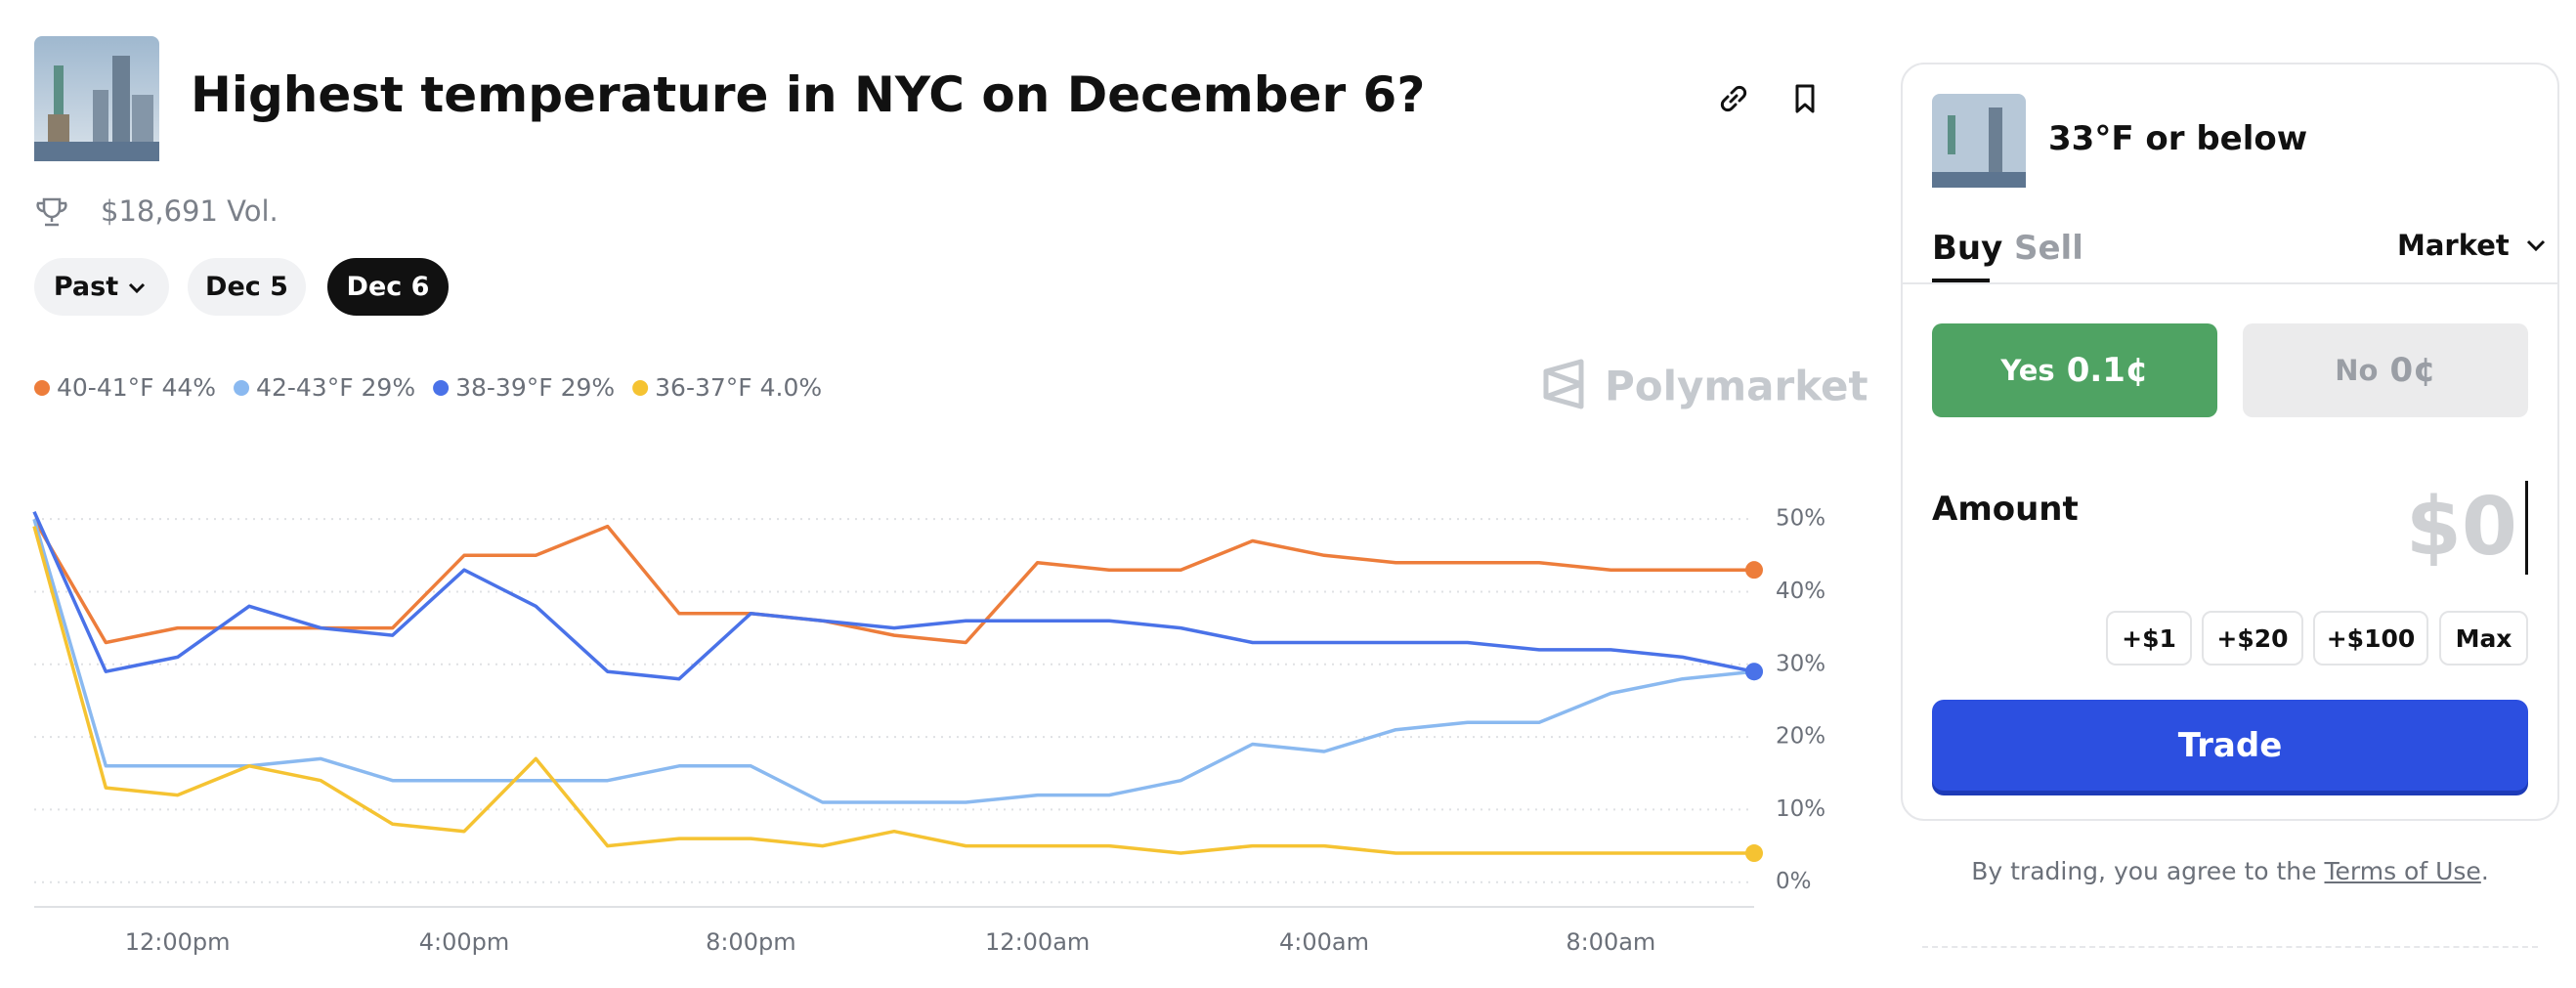 The width and height of the screenshot is (2576, 988). What do you see at coordinates (2149, 638) in the screenshot?
I see `quick-amount-button: +$1` at bounding box center [2149, 638].